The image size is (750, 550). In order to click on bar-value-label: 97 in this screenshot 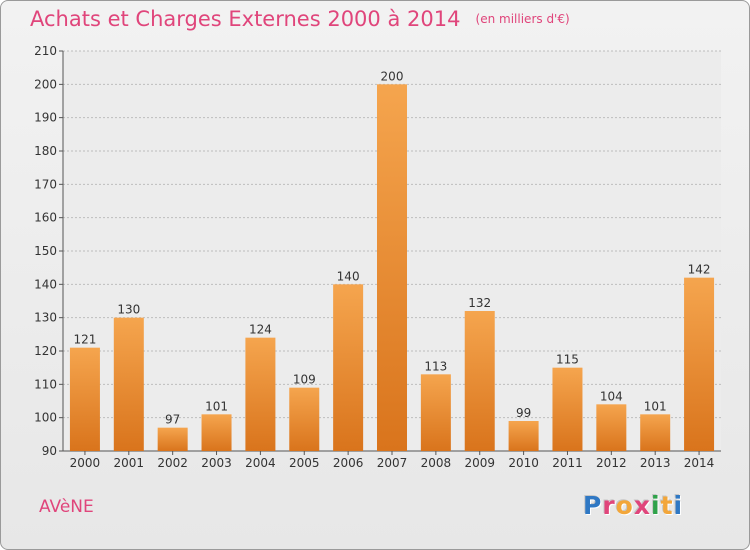, I will do `click(172, 420)`.